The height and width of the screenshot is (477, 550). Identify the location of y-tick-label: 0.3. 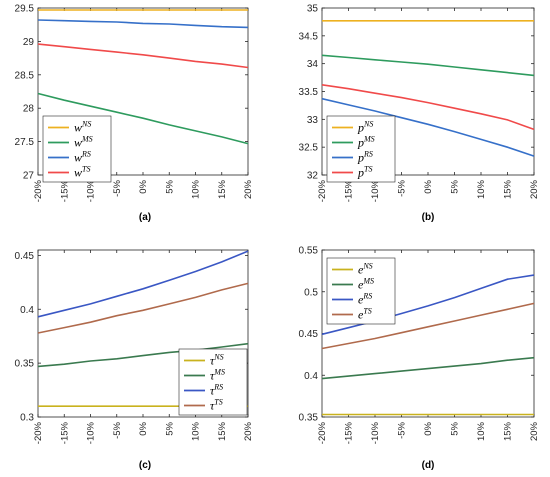
(27, 418).